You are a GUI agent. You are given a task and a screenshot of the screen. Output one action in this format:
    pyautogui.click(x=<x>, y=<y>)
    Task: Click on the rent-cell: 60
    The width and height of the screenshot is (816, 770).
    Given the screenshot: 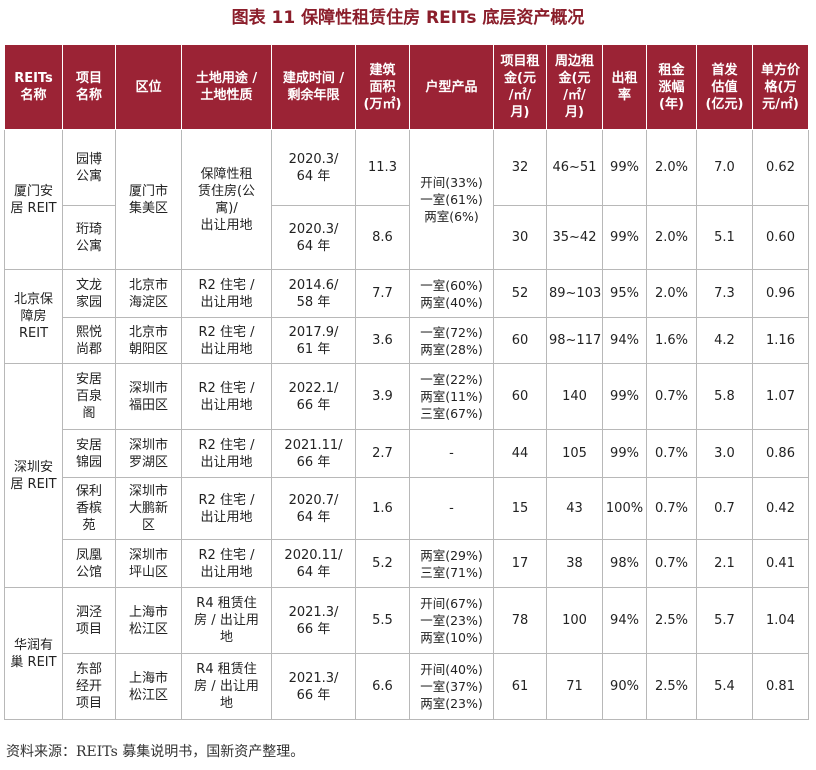 What is the action you would take?
    pyautogui.click(x=520, y=340)
    